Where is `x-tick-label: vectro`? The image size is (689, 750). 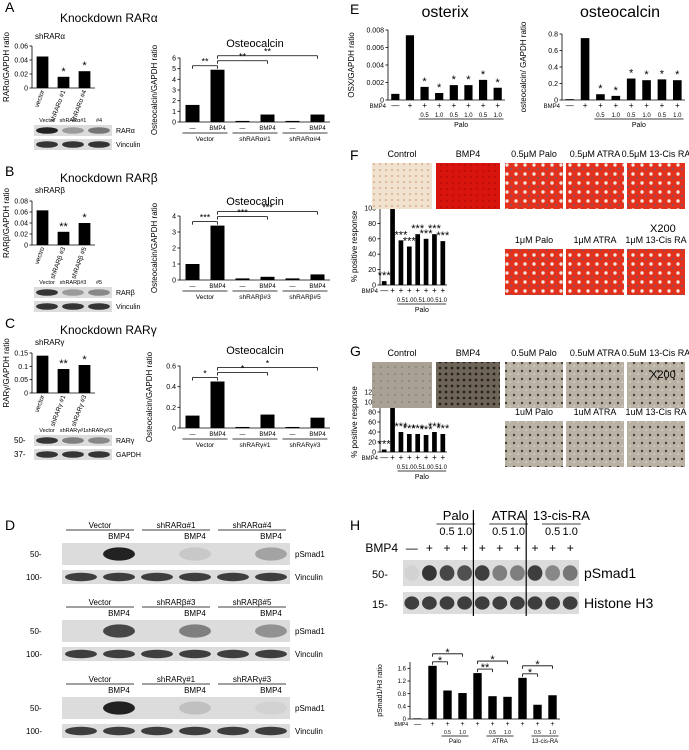
x-tick-label: vectro is located at coordinates (40, 255).